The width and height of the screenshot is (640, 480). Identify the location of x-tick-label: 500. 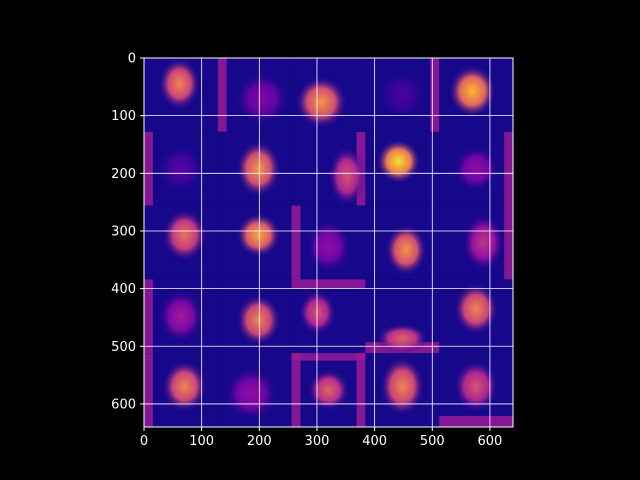
(432, 441).